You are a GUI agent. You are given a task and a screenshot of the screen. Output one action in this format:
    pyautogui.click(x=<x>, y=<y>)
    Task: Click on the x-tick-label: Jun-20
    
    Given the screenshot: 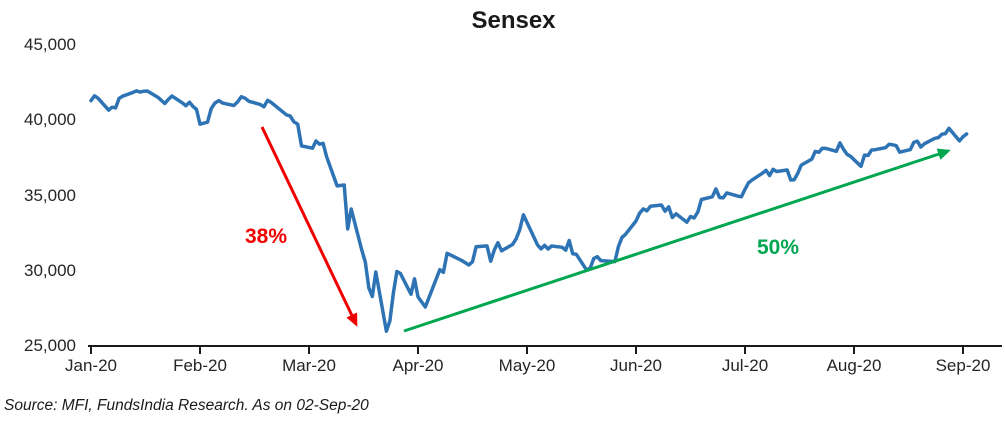 What is the action you would take?
    pyautogui.click(x=636, y=365)
    